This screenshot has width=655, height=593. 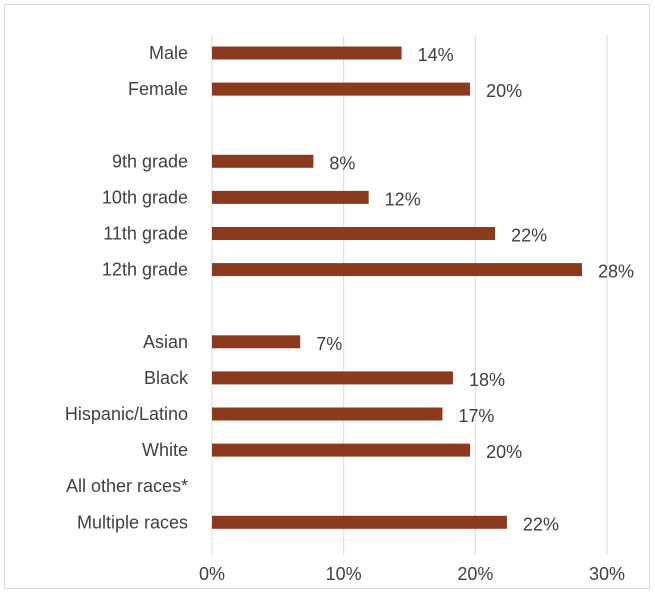 I want to click on category-label: White, so click(x=165, y=450).